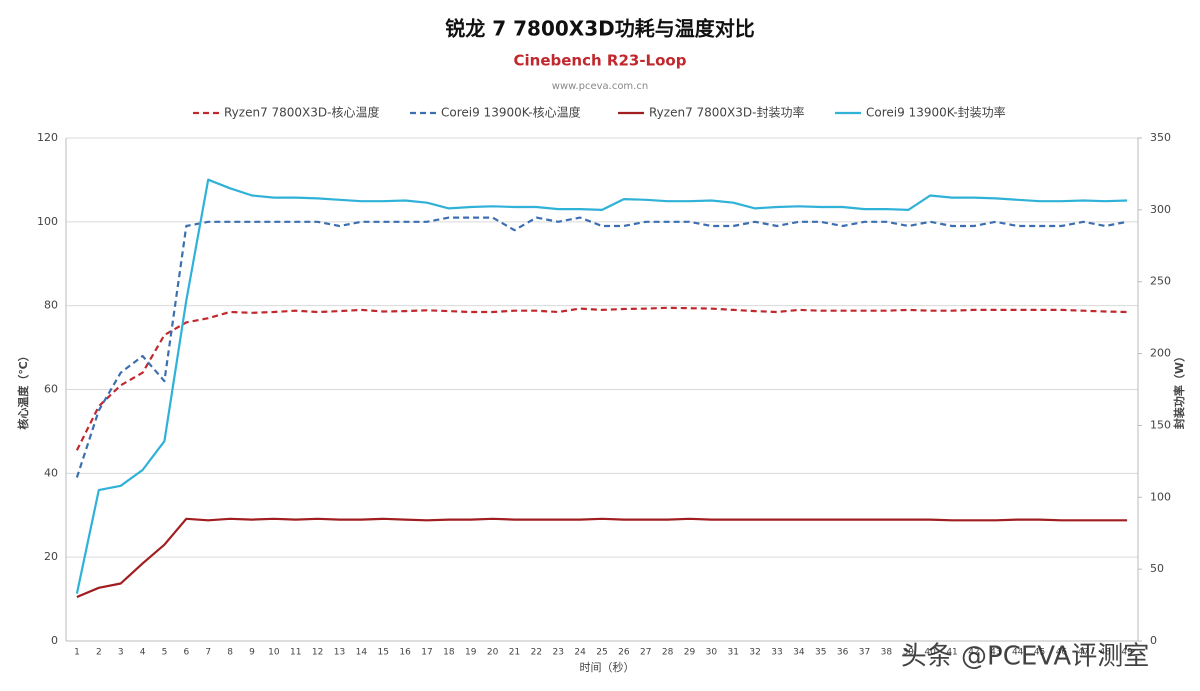 This screenshot has width=1200, height=691. Describe the element at coordinates (712, 653) in the screenshot. I see `x-tick-label: 30` at that location.